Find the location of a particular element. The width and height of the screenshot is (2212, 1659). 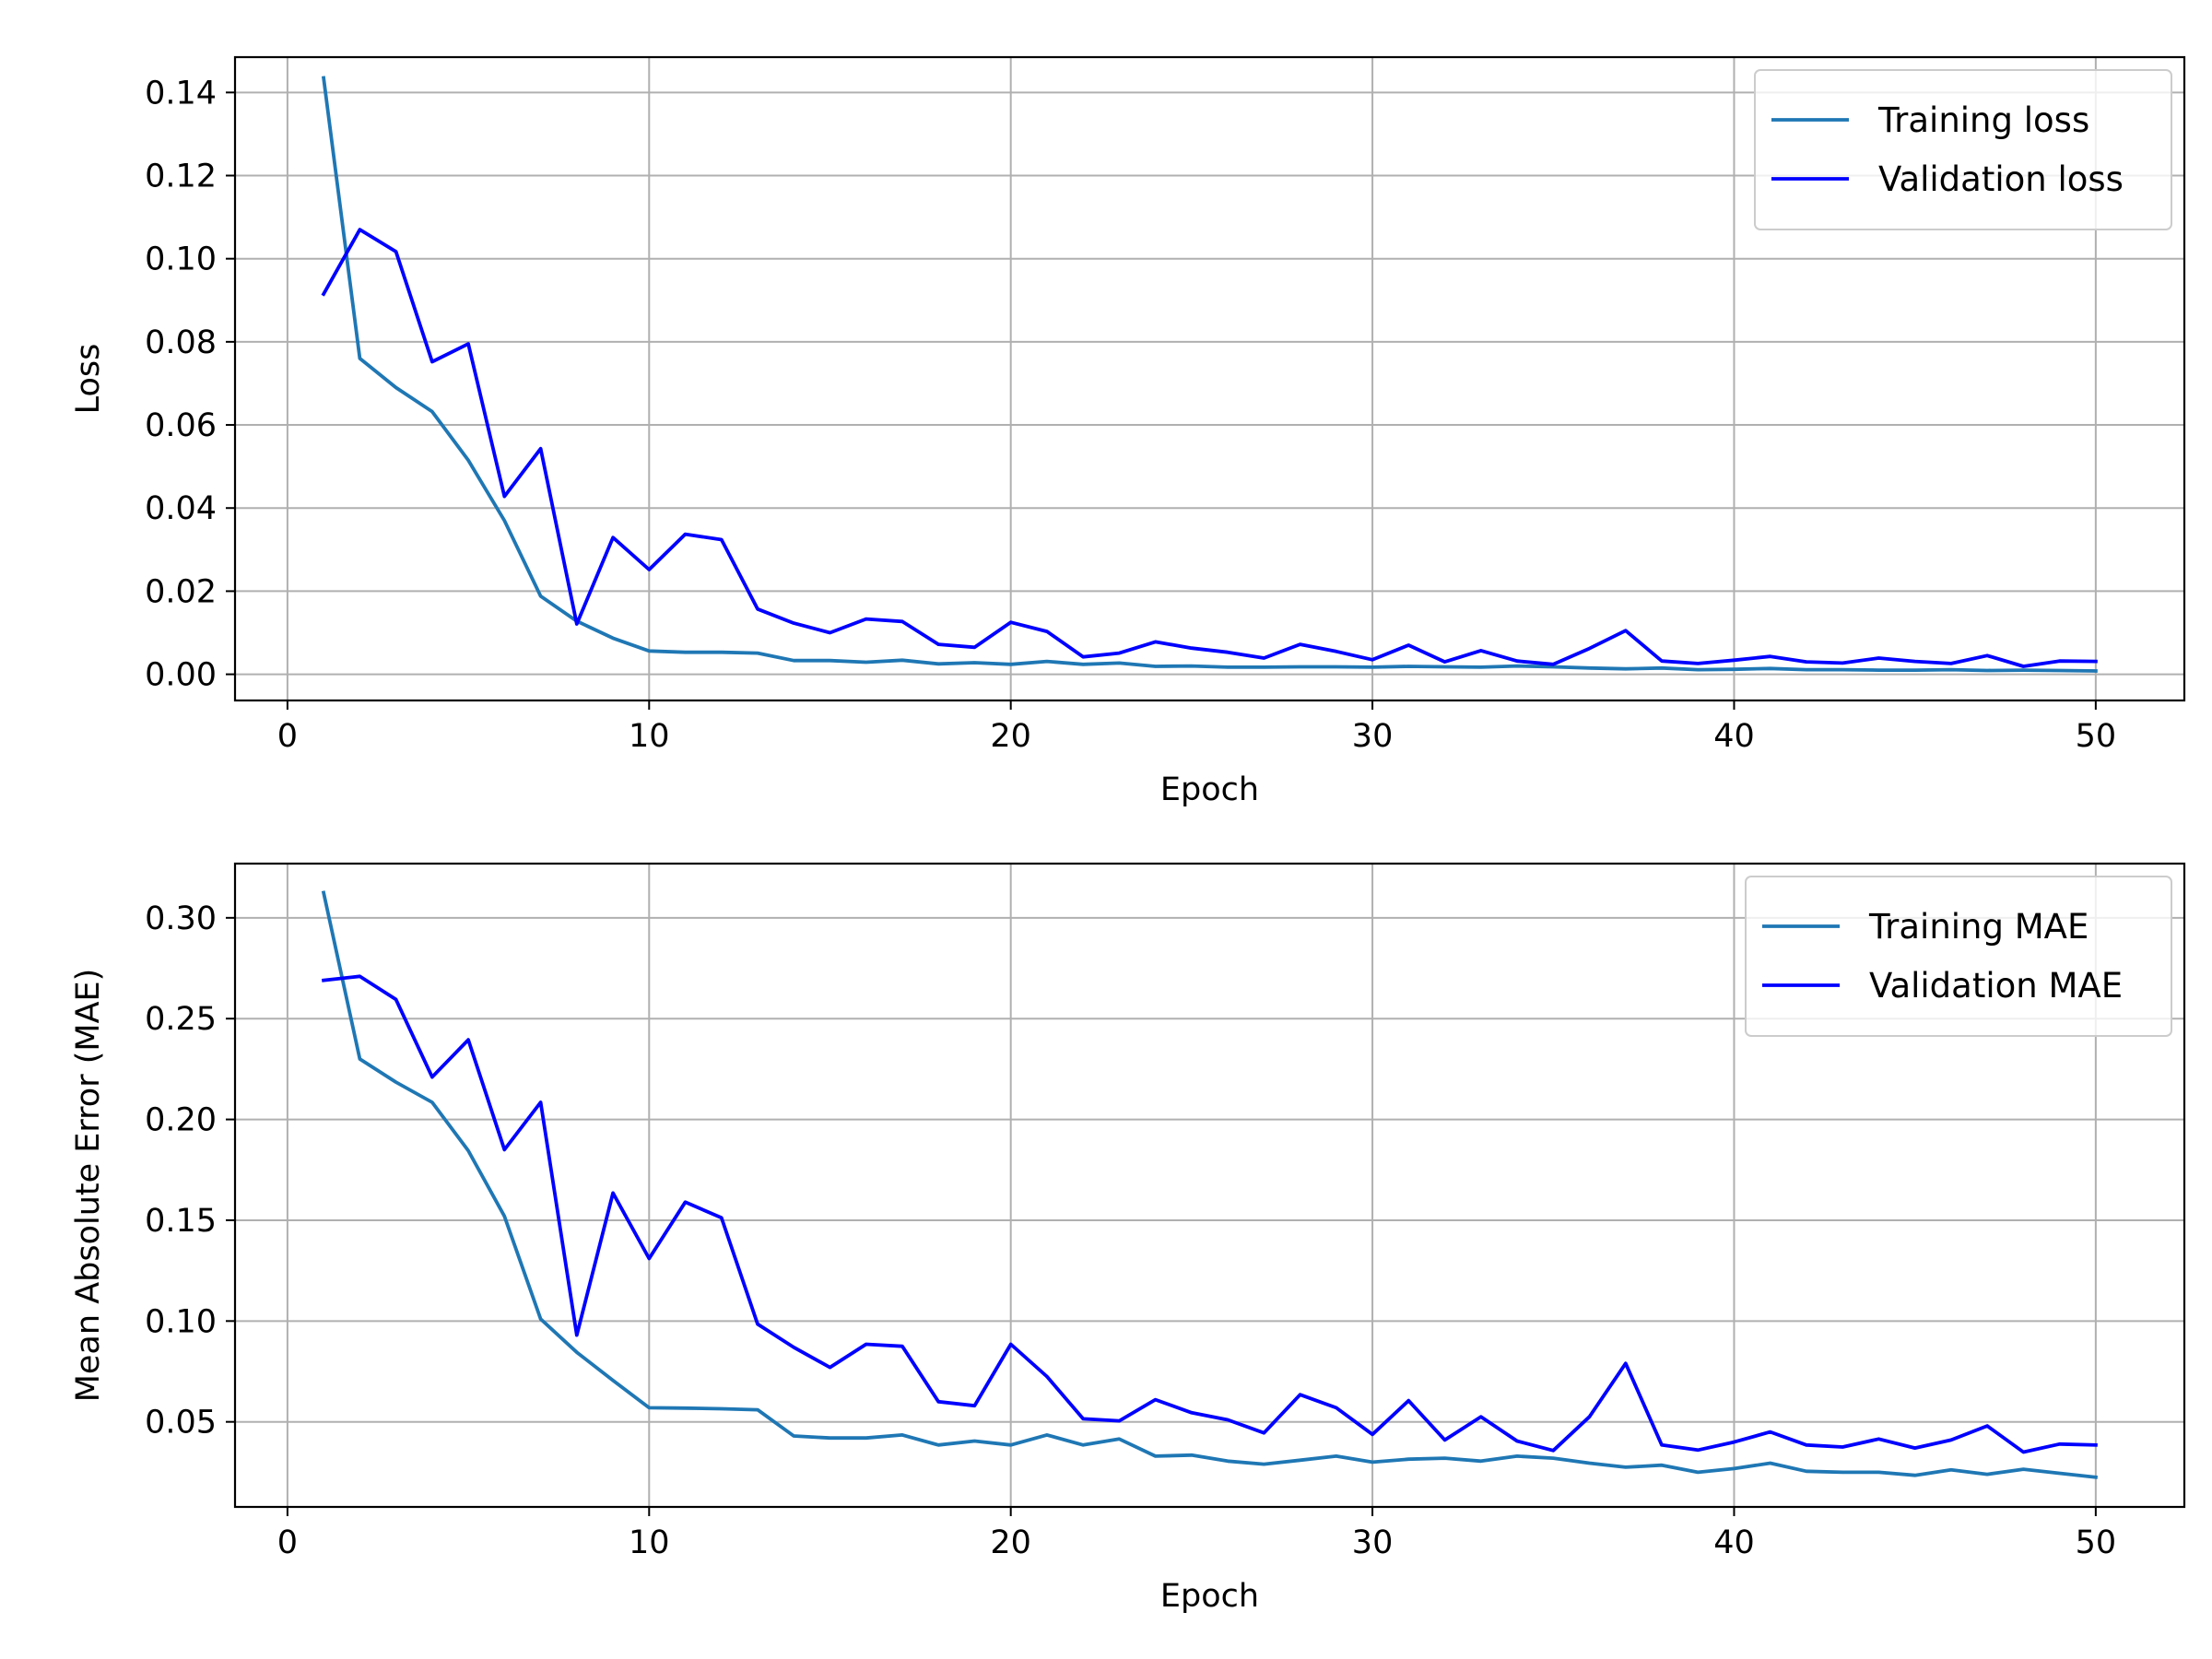

y-tick-label: 0.12 is located at coordinates (181, 177).